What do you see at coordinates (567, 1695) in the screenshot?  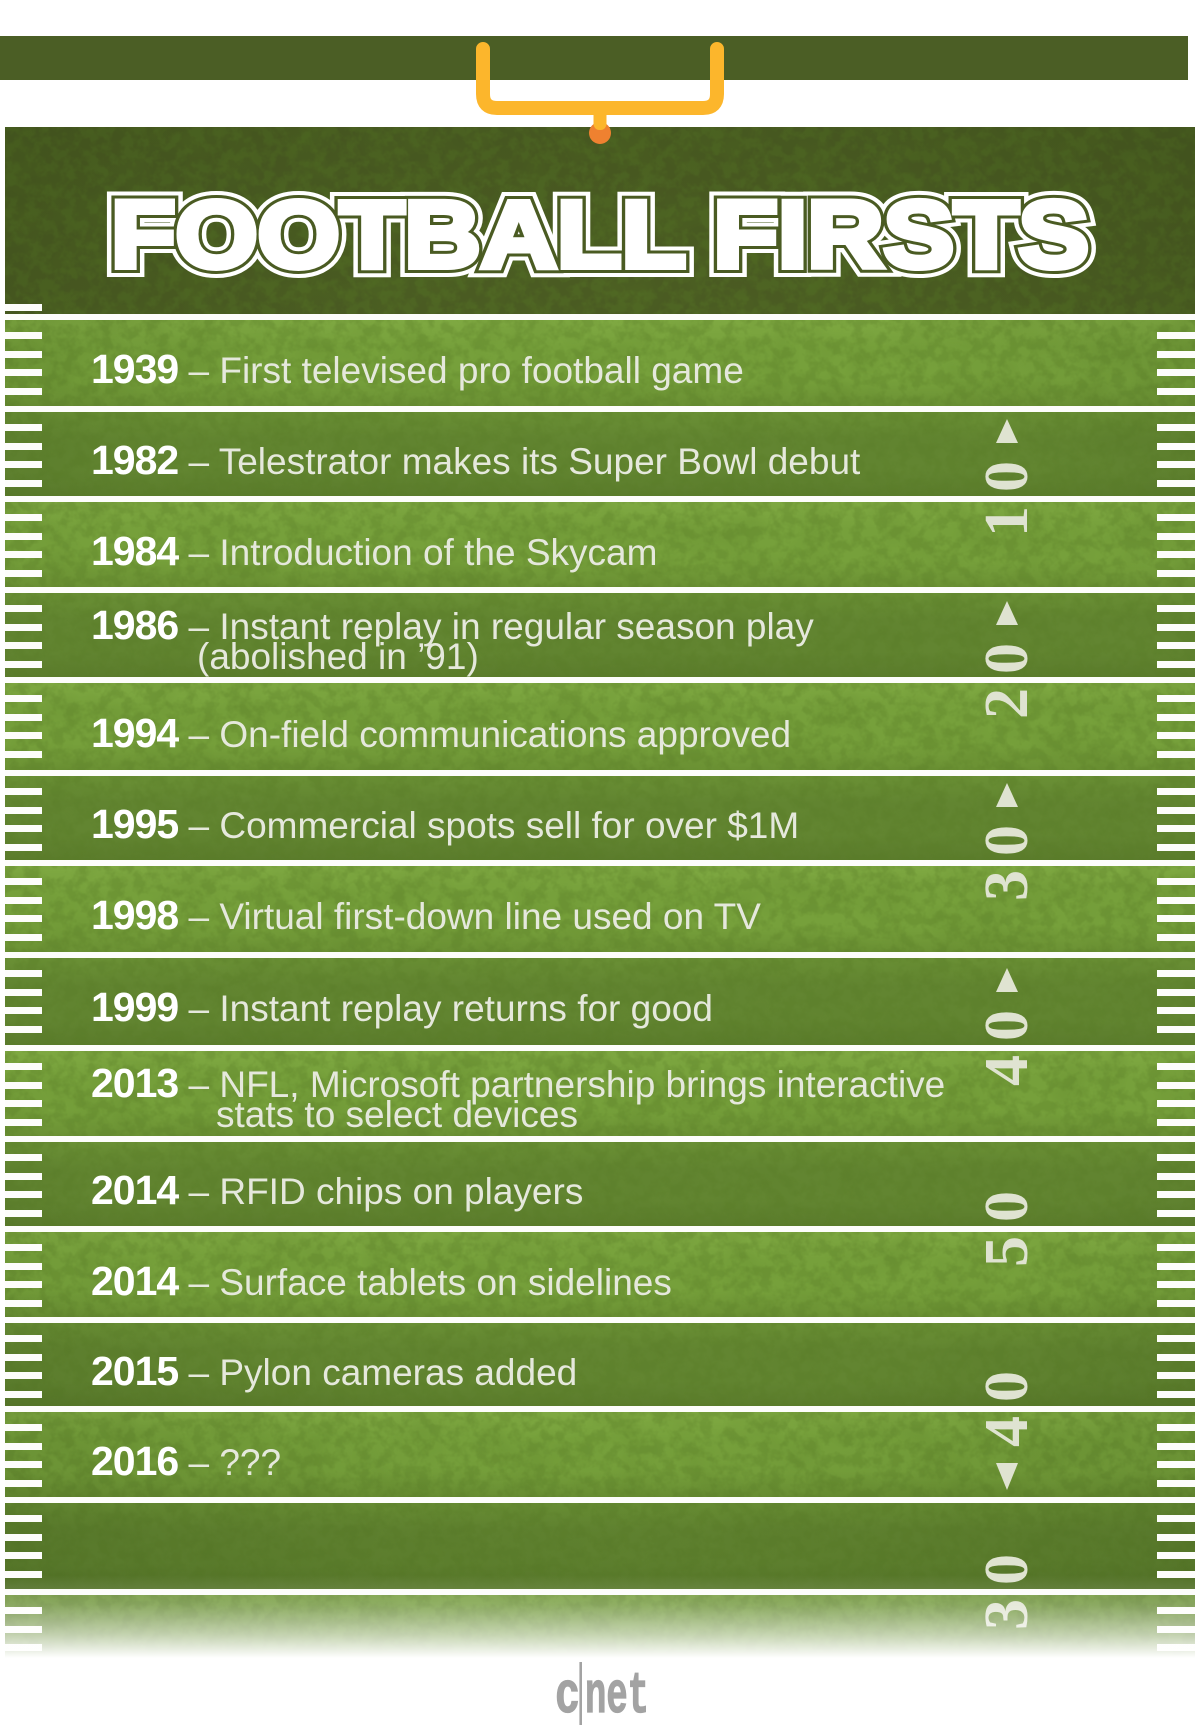 I see `svg-text: c` at bounding box center [567, 1695].